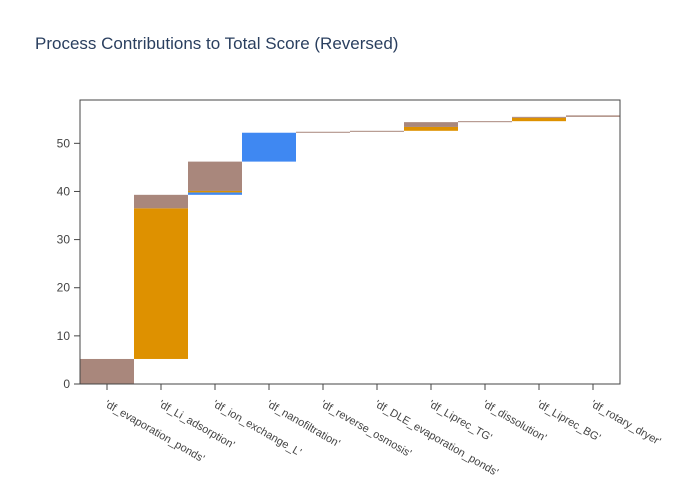  I want to click on y-tick-label: 40, so click(64, 191).